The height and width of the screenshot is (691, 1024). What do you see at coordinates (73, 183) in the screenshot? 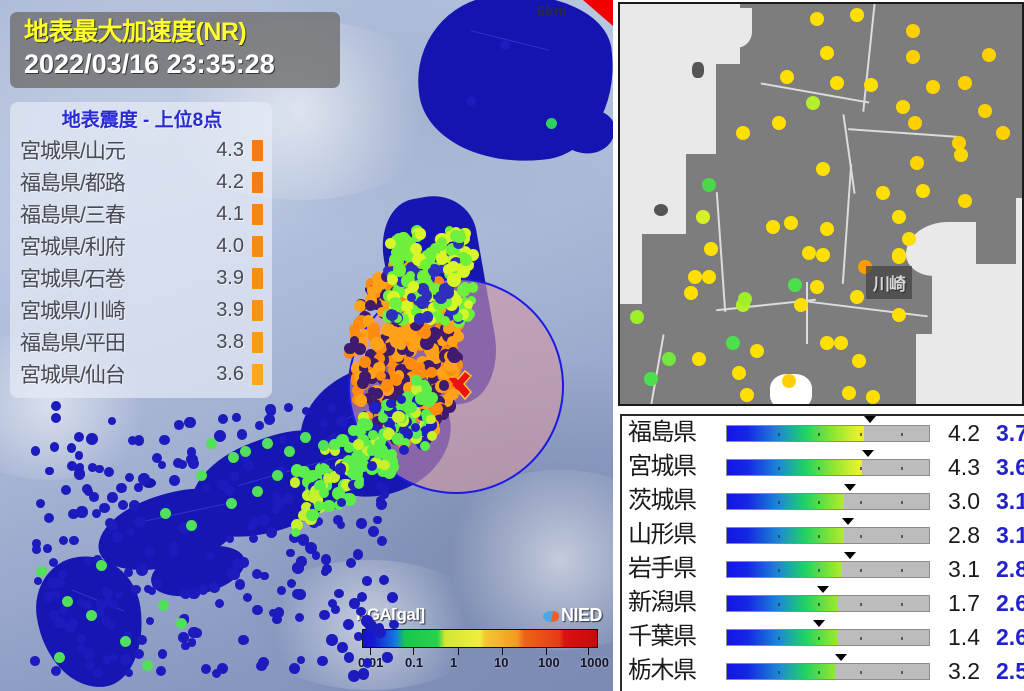
I see `top8-station-name: 福島県/都路` at bounding box center [73, 183].